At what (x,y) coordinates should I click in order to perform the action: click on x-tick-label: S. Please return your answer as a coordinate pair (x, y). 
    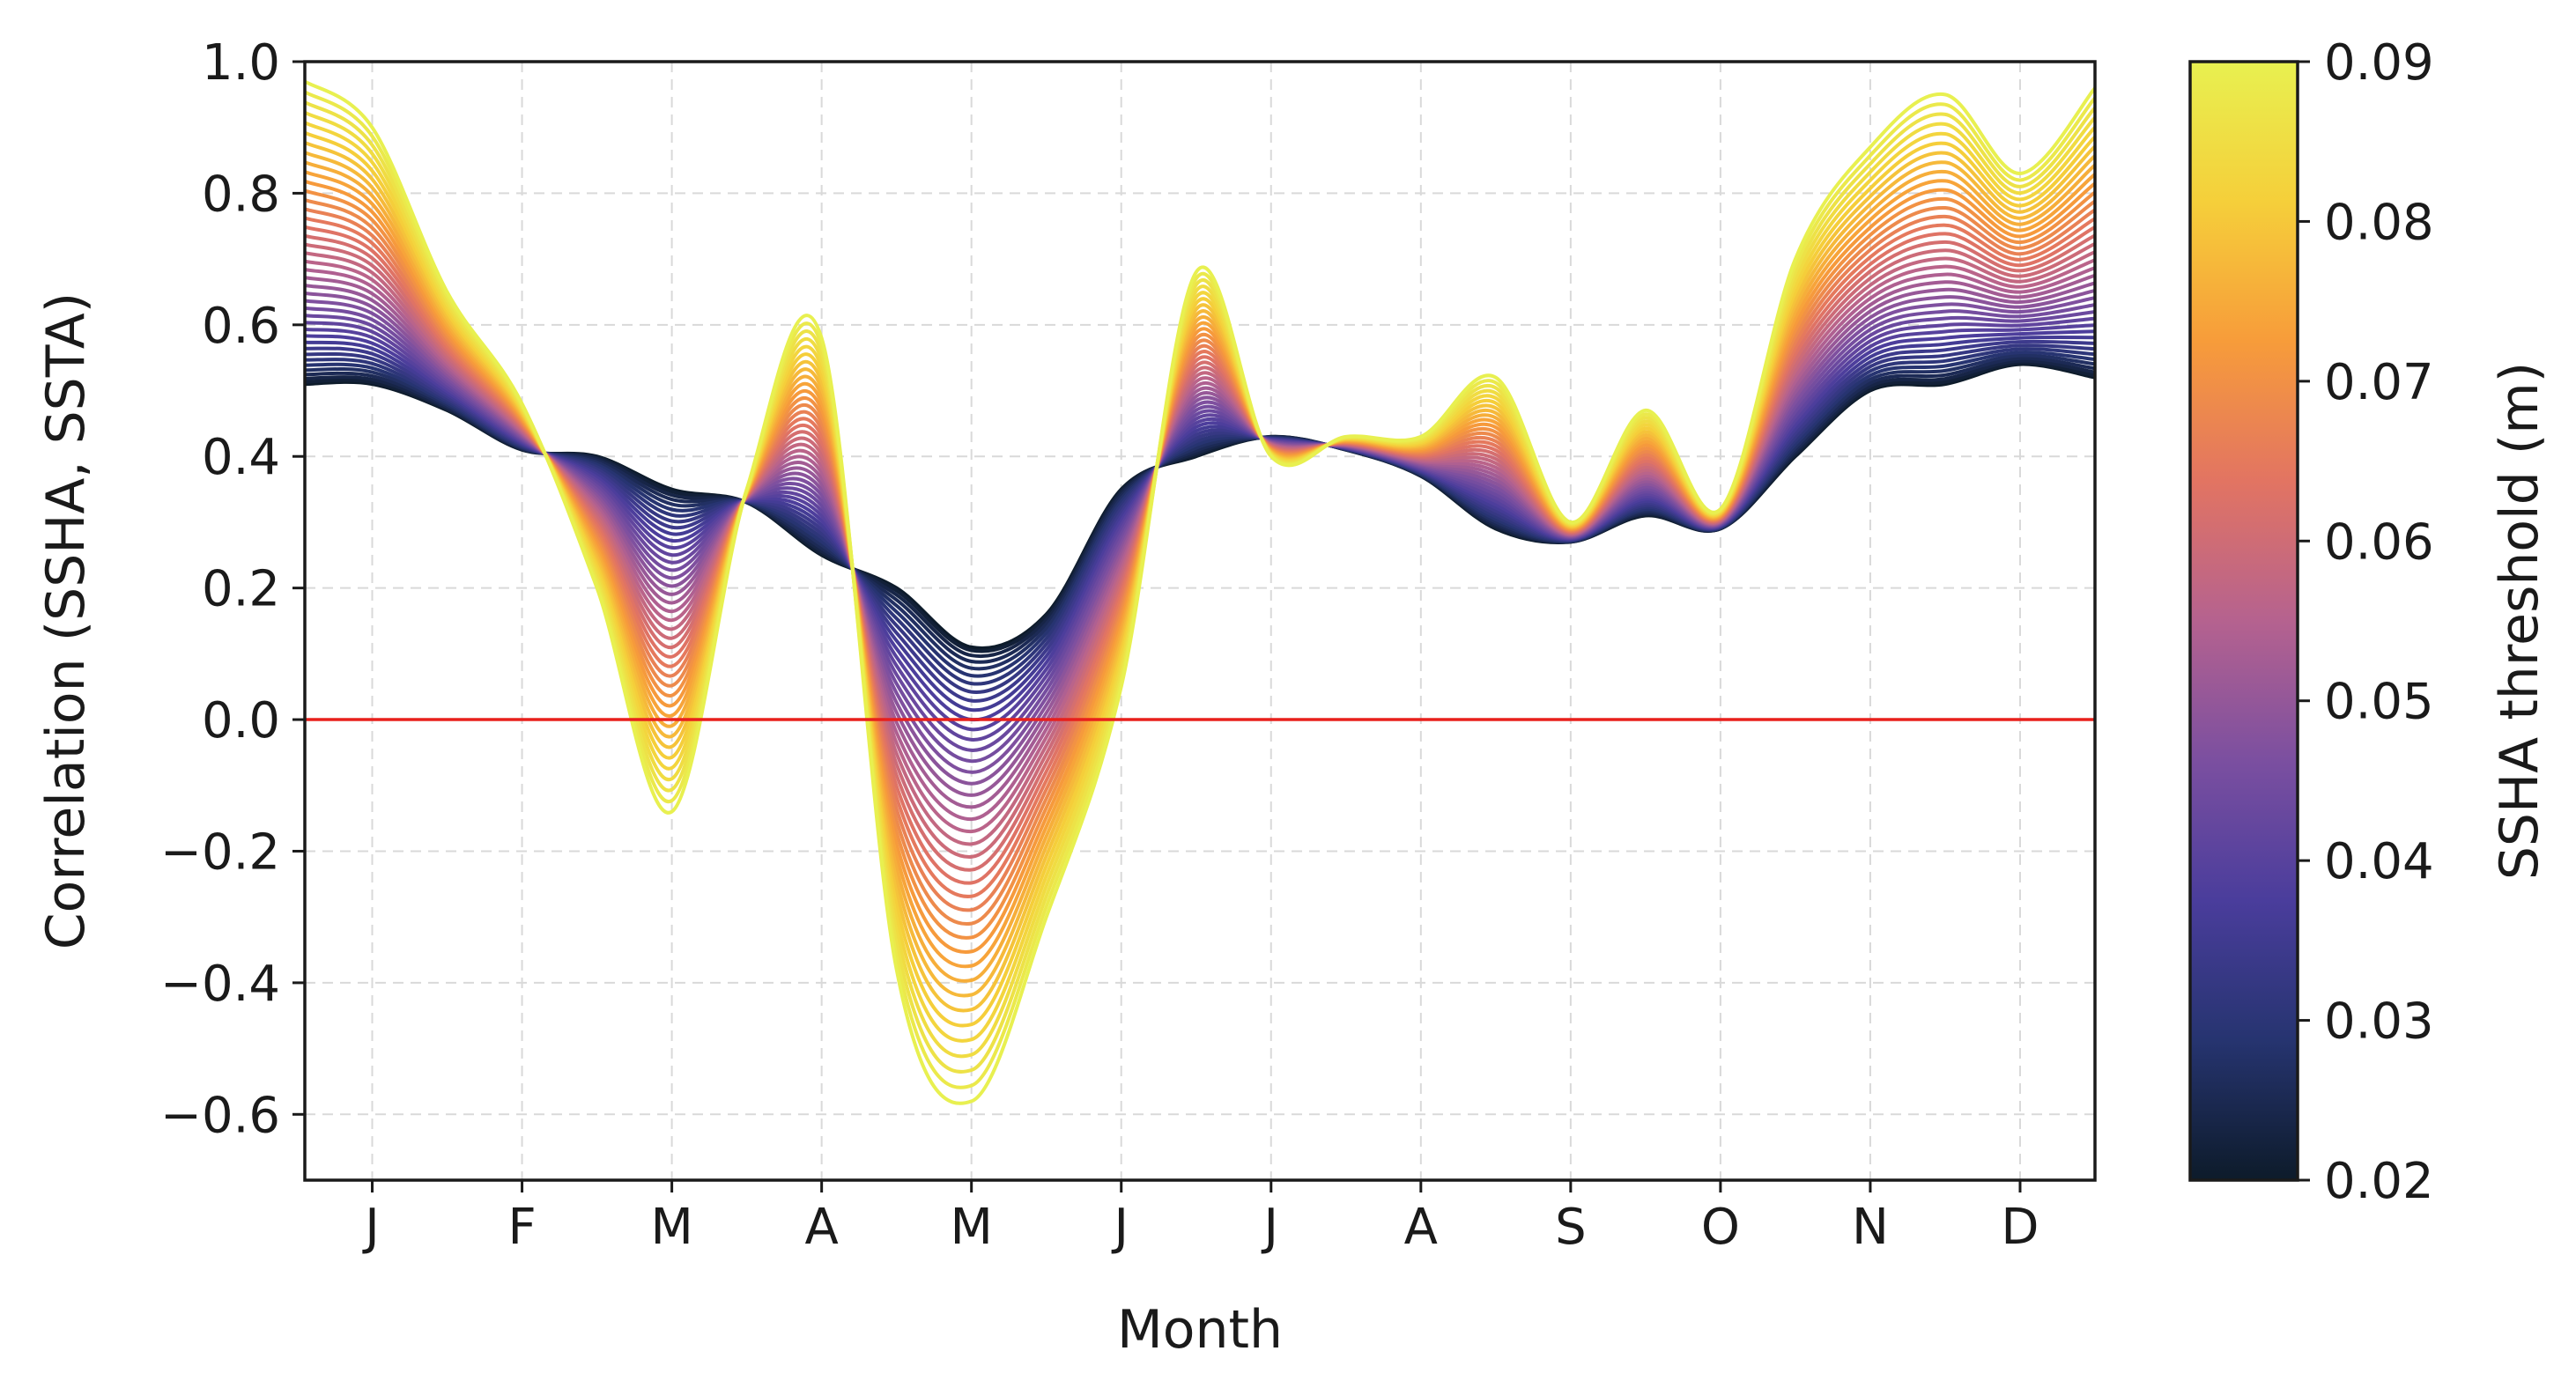
    Looking at the image, I should click on (1571, 1227).